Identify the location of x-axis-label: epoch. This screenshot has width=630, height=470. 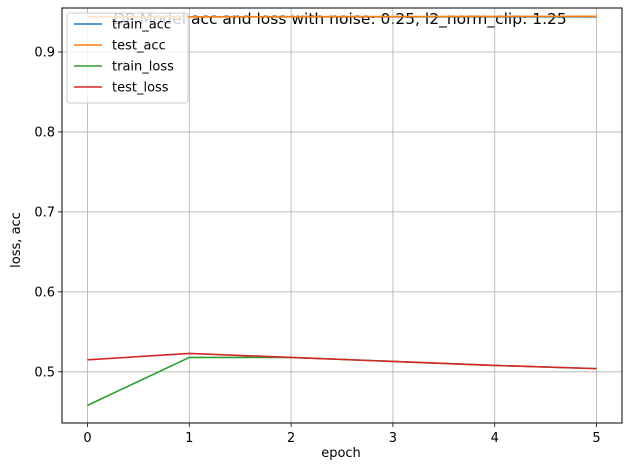
(341, 453).